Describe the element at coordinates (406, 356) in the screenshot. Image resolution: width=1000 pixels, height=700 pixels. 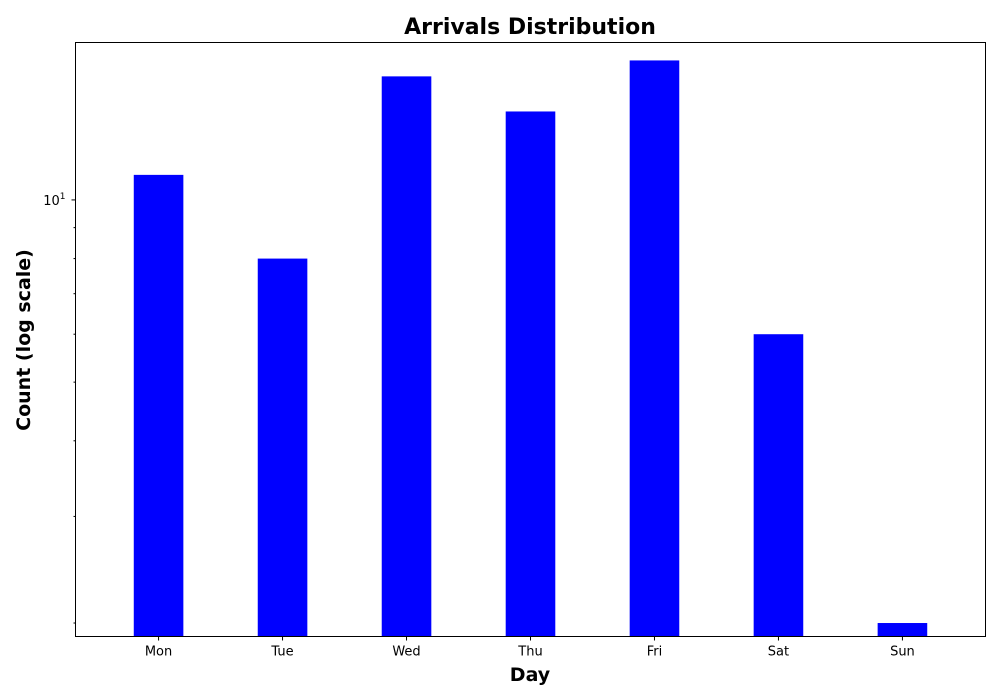
I see `bar-wed` at that location.